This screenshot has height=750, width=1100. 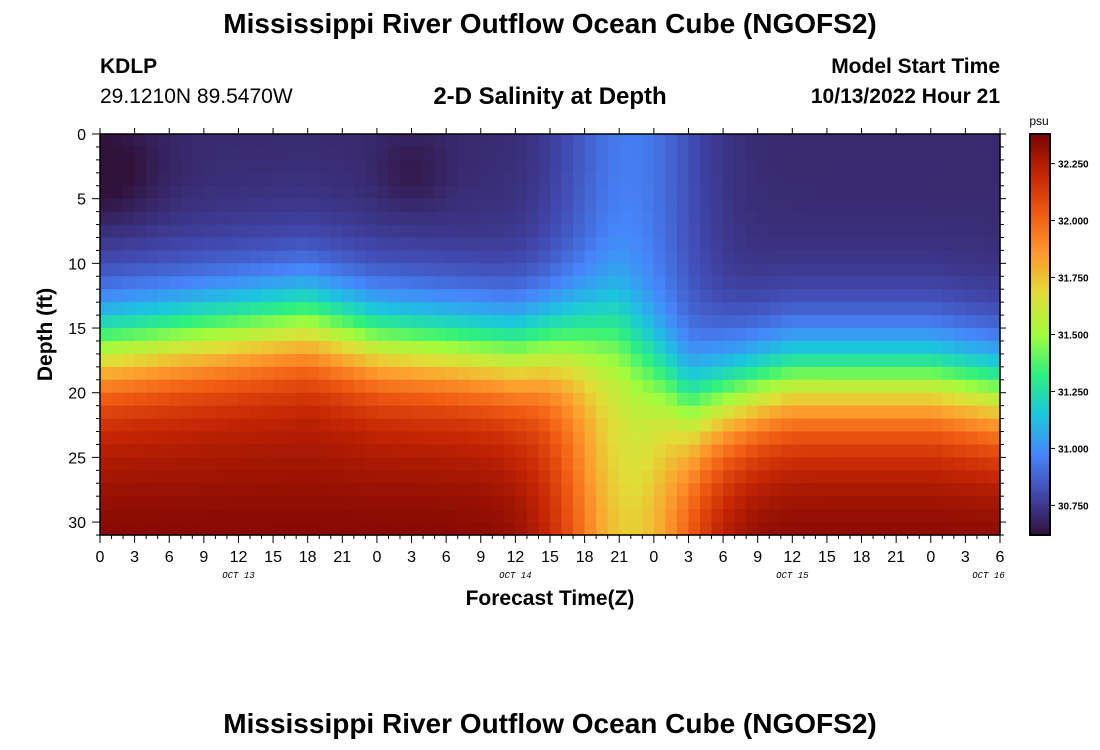 I want to click on y-tick-label: 5, so click(x=81, y=200).